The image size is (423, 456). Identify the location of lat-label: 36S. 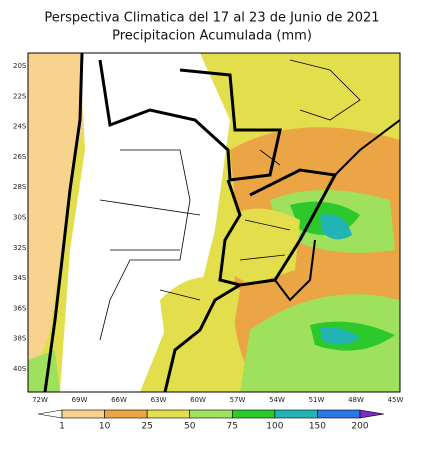
(20, 308).